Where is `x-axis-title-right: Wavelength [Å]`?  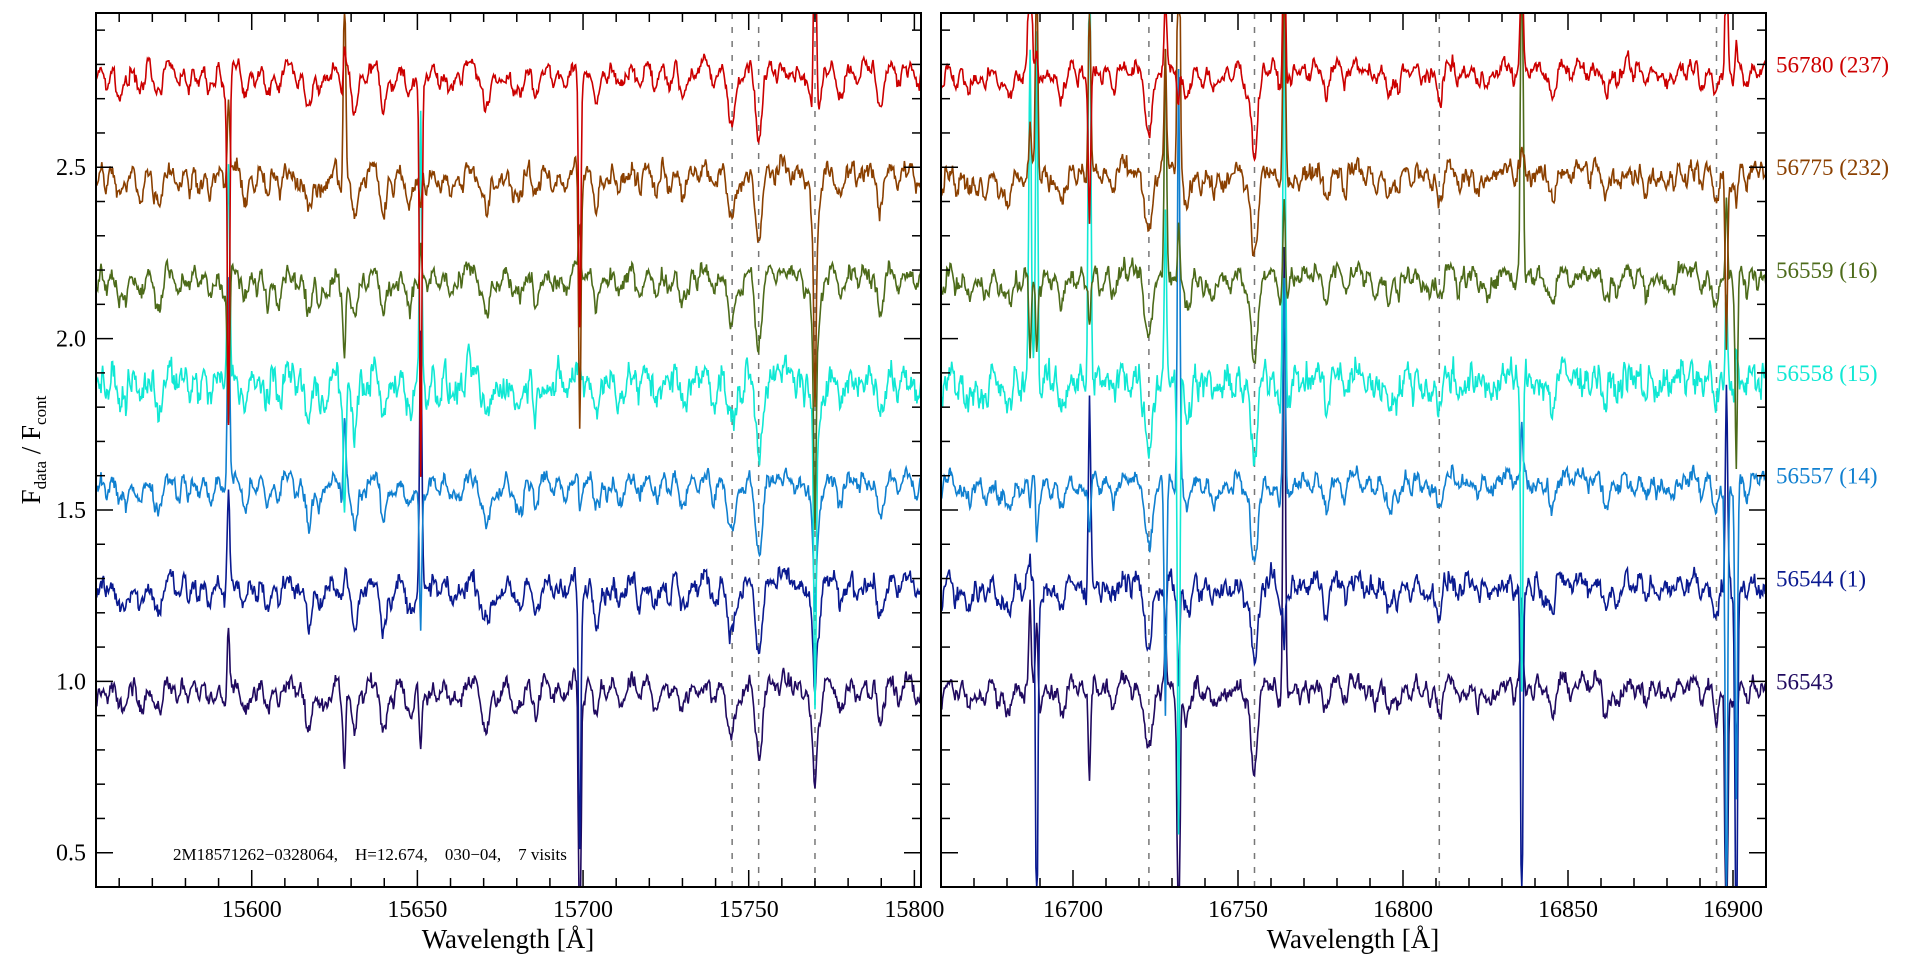
x-axis-title-right: Wavelength [Å] is located at coordinates (1353, 939).